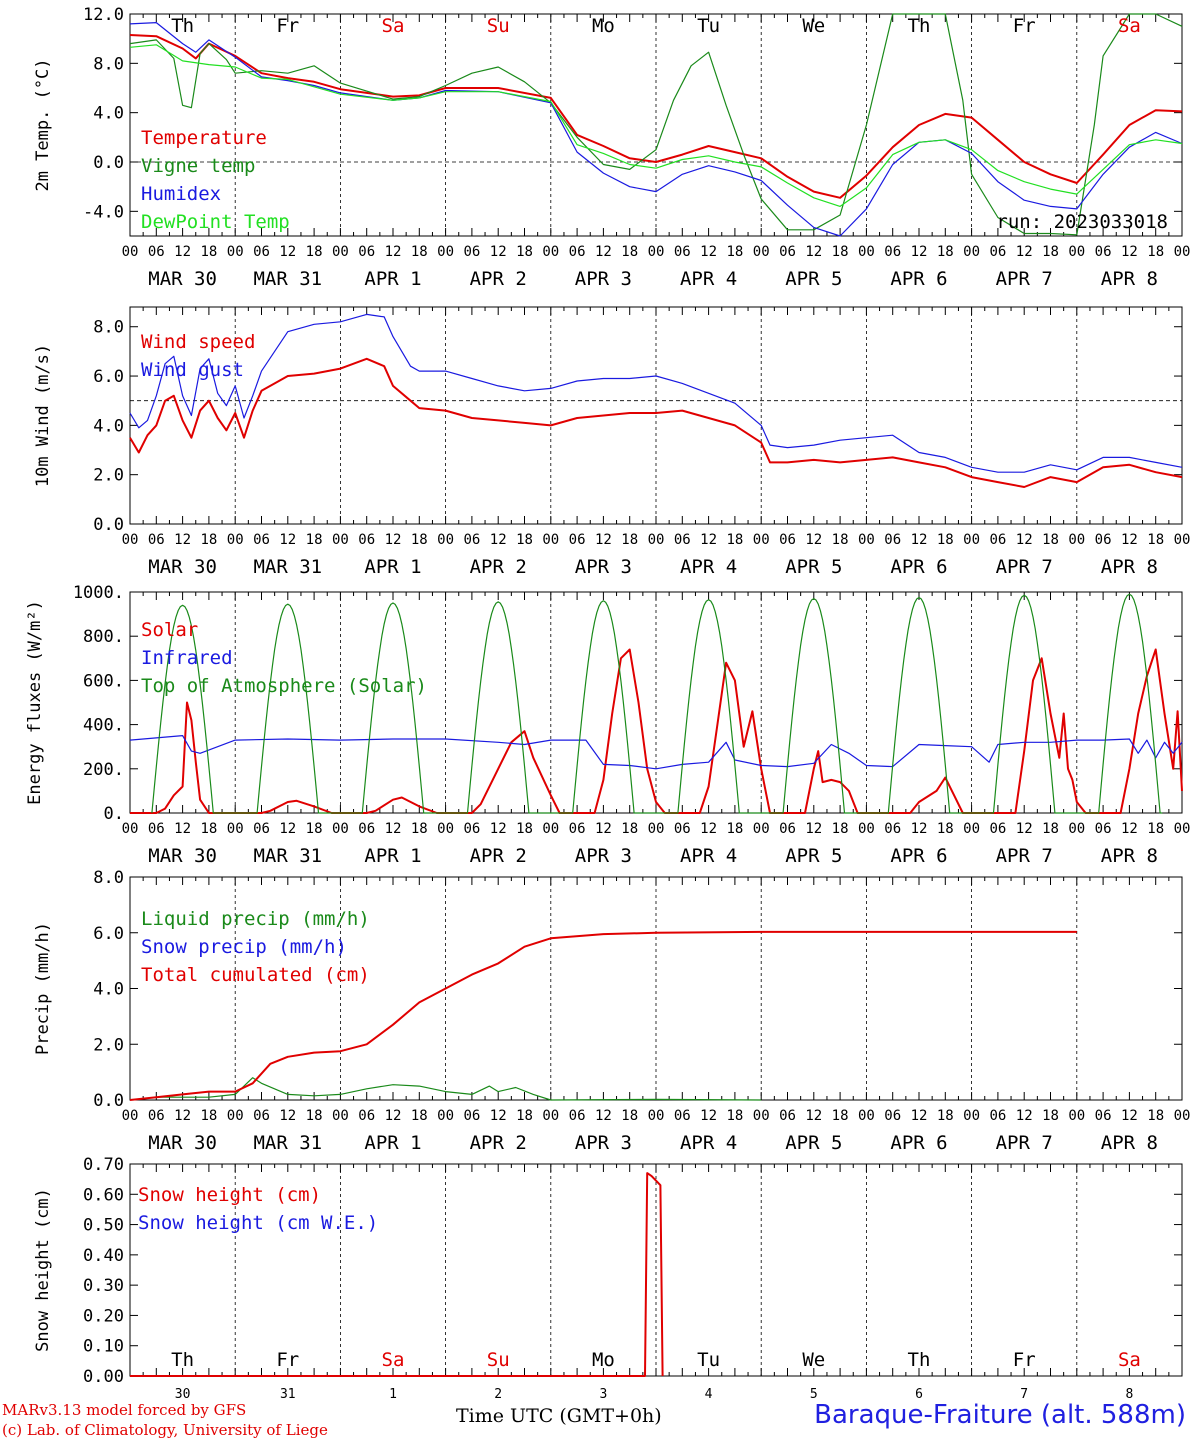 Image resolution: width=1194 pixels, height=1440 pixels. What do you see at coordinates (1024, 26) in the screenshot?
I see `day-name: Fr` at bounding box center [1024, 26].